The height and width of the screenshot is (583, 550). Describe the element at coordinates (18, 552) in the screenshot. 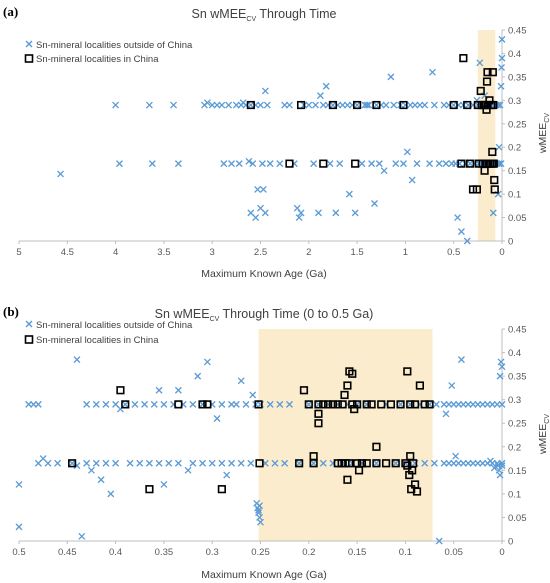

I see `x-tick-label: 0.5` at that location.